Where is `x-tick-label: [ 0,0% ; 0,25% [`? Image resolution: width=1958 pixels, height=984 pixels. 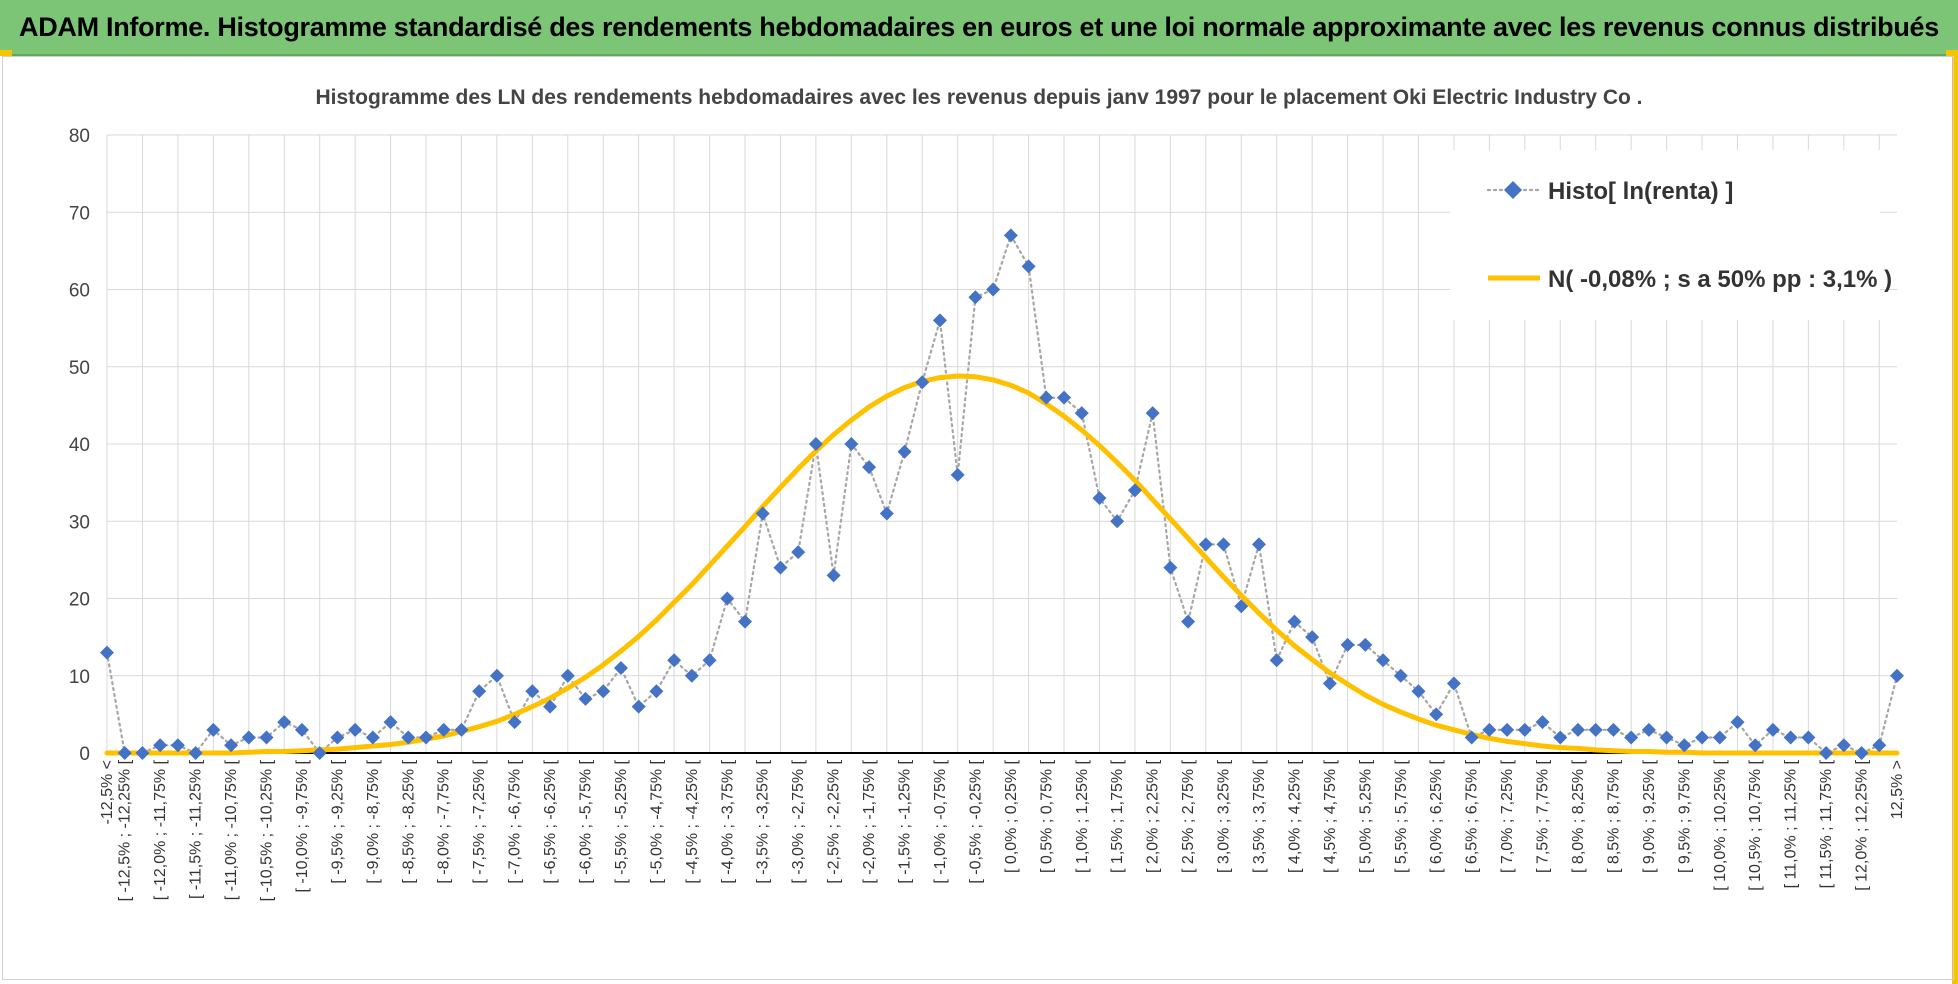
x-tick-label: [ 0,0% ; 0,25% [ is located at coordinates (1011, 816).